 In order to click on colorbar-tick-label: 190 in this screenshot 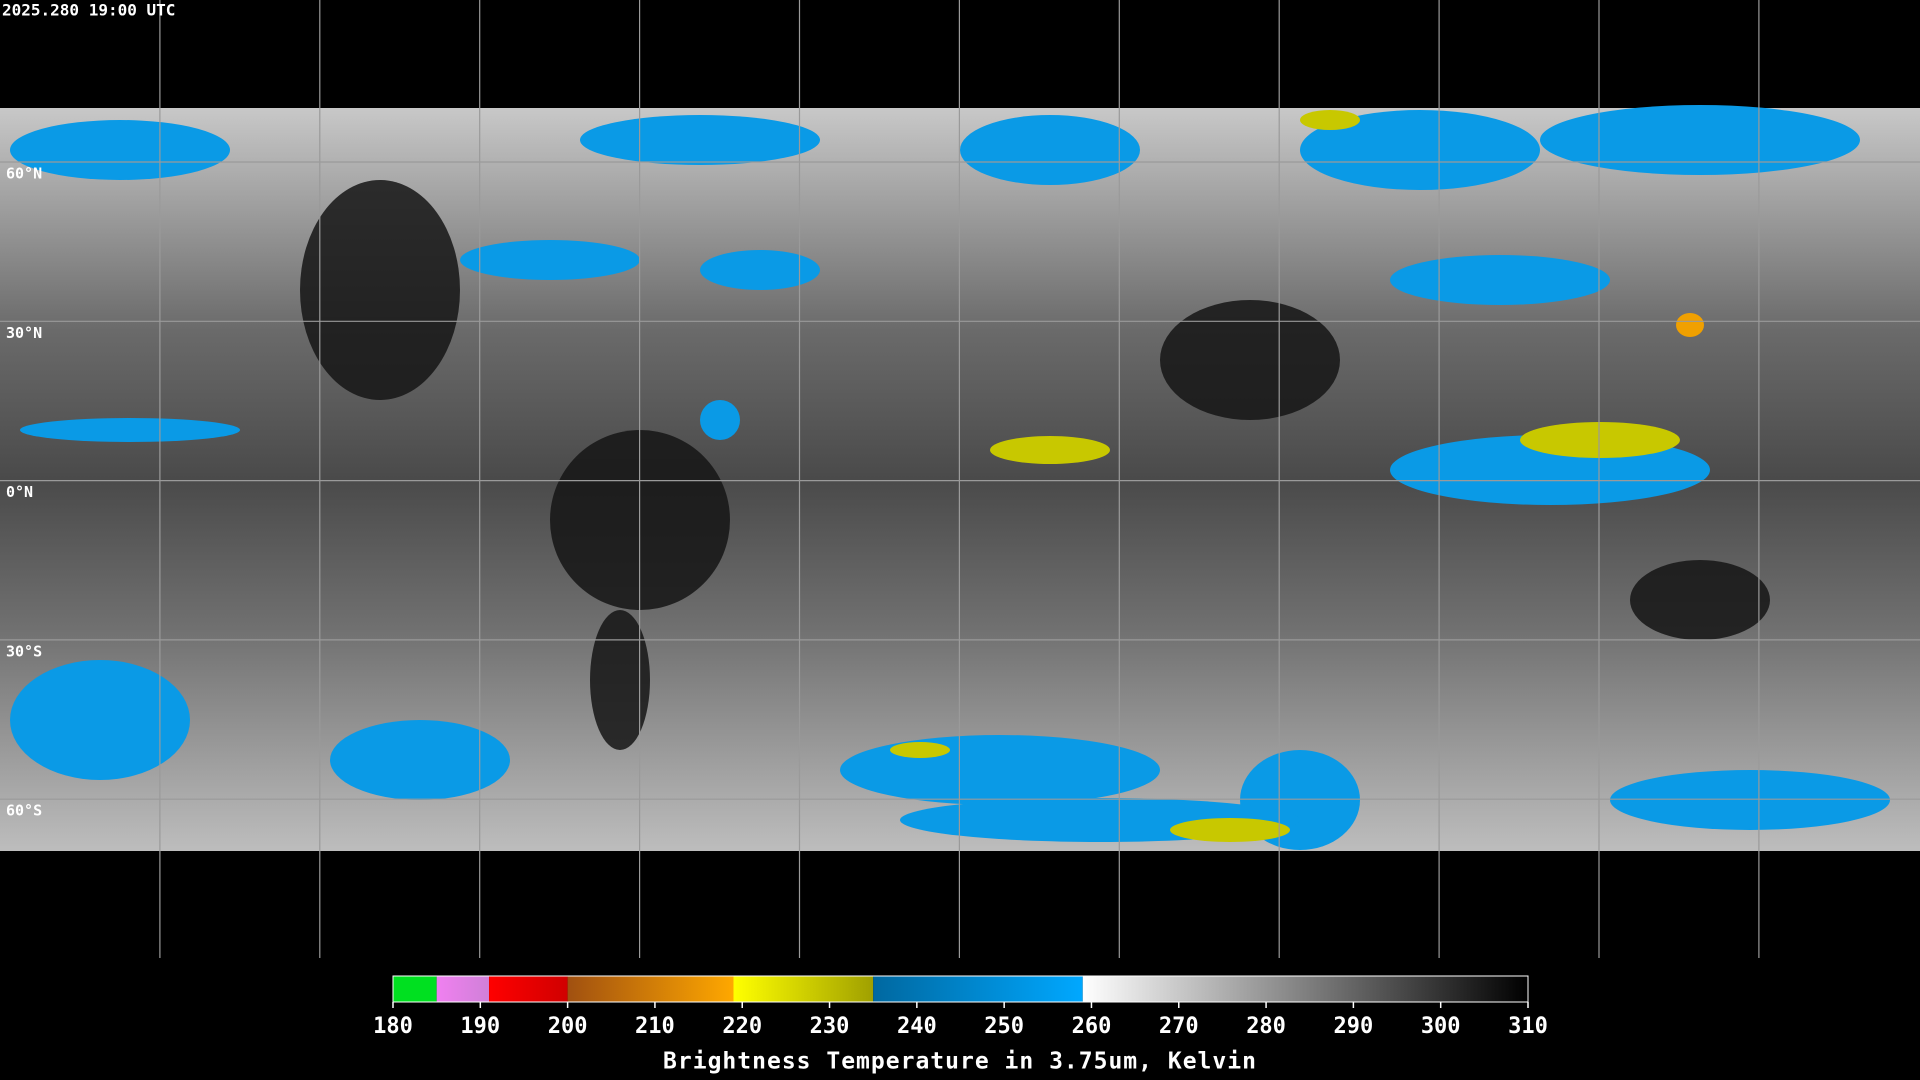, I will do `click(480, 1026)`.